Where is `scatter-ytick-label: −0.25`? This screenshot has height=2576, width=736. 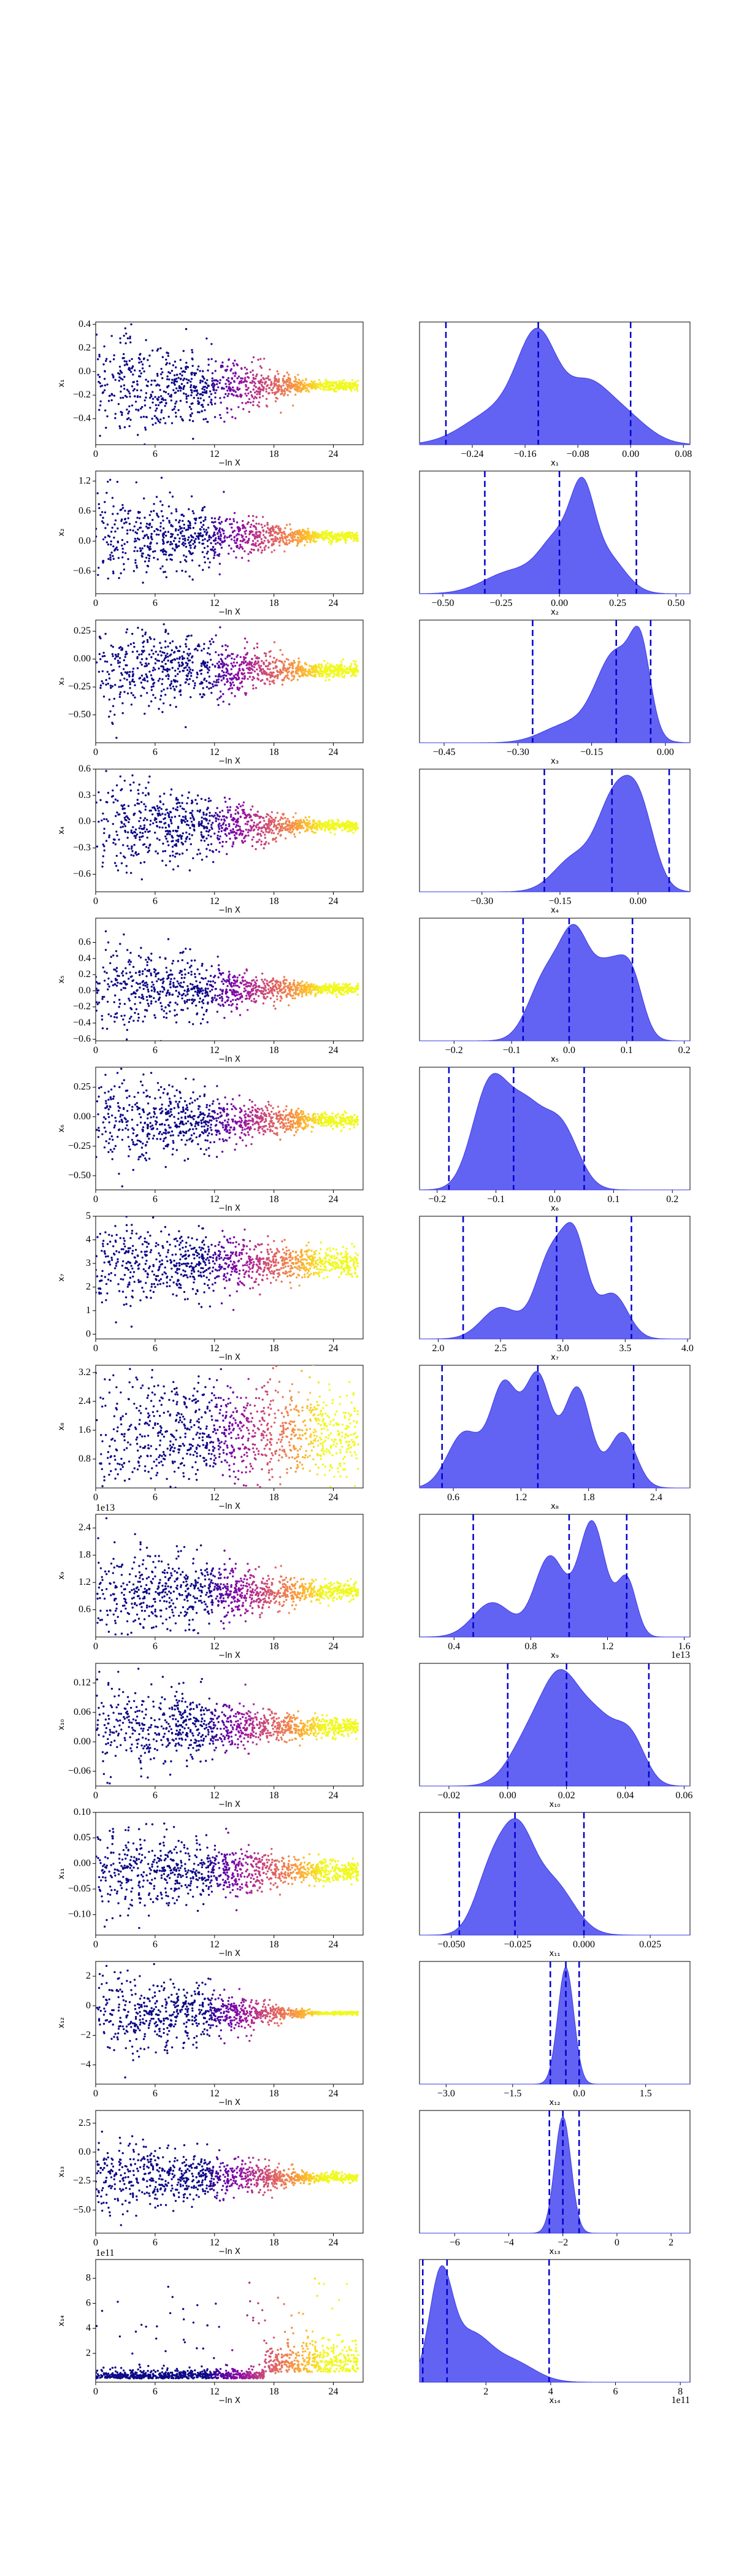
scatter-ytick-label: −0.25 is located at coordinates (79, 686).